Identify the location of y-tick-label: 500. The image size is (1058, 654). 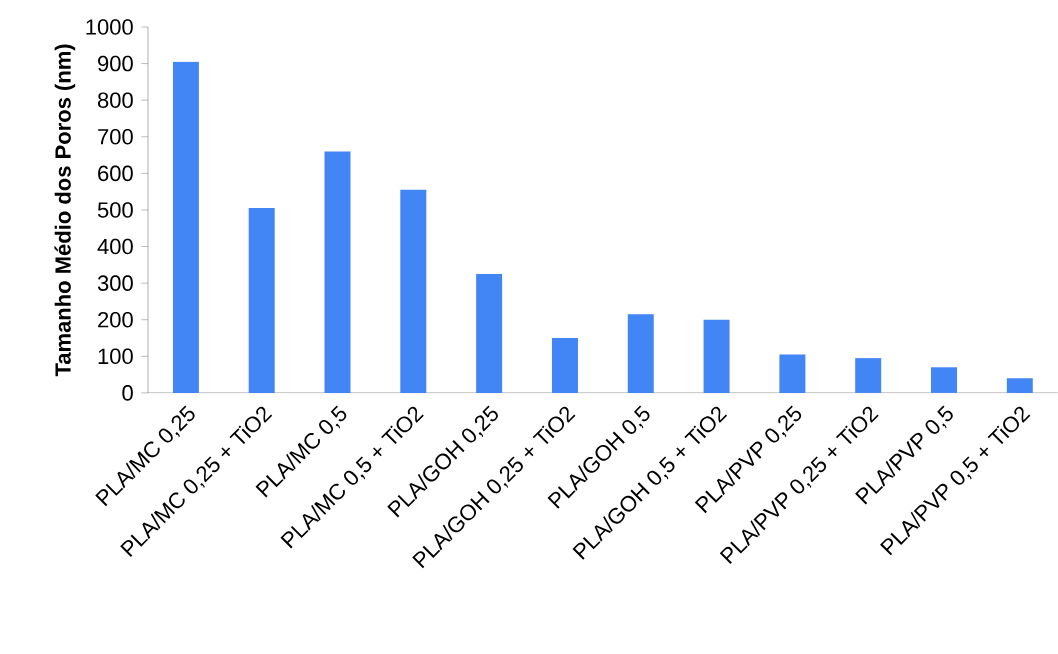
(115, 210).